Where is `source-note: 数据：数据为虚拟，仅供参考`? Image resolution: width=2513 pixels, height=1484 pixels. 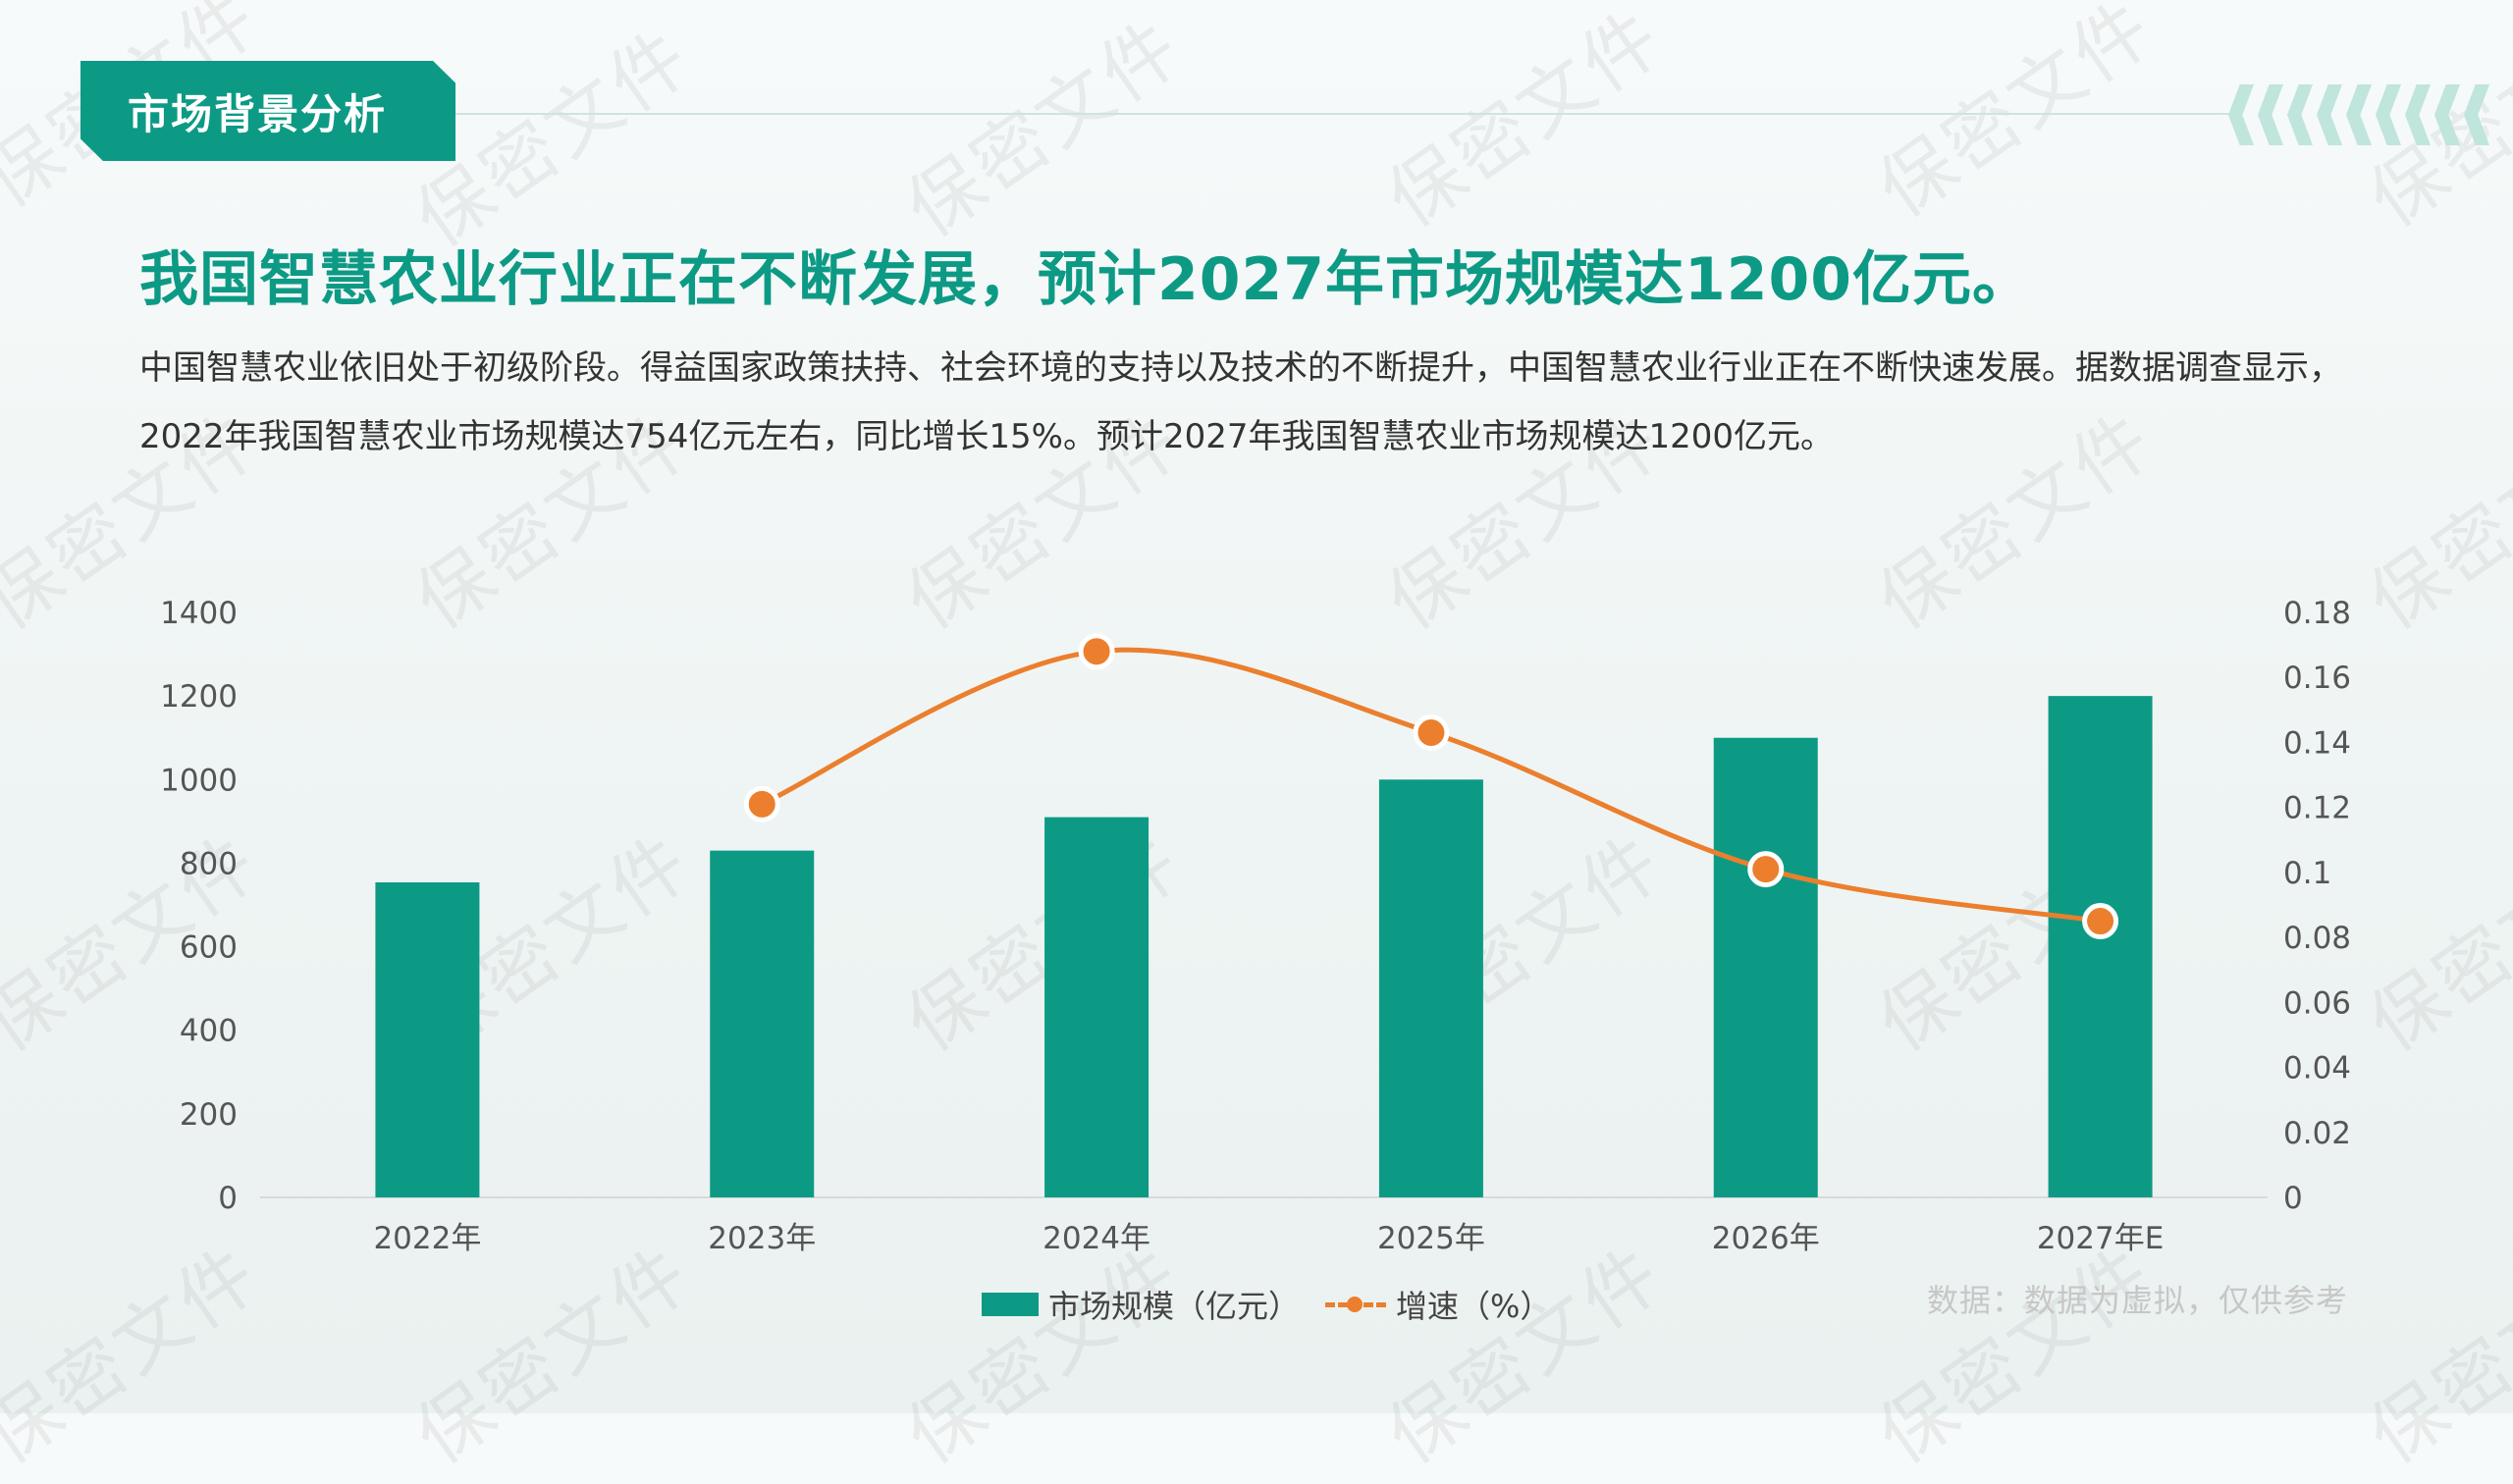
source-note: 数据：数据为虚拟，仅供参考 is located at coordinates (2137, 1300).